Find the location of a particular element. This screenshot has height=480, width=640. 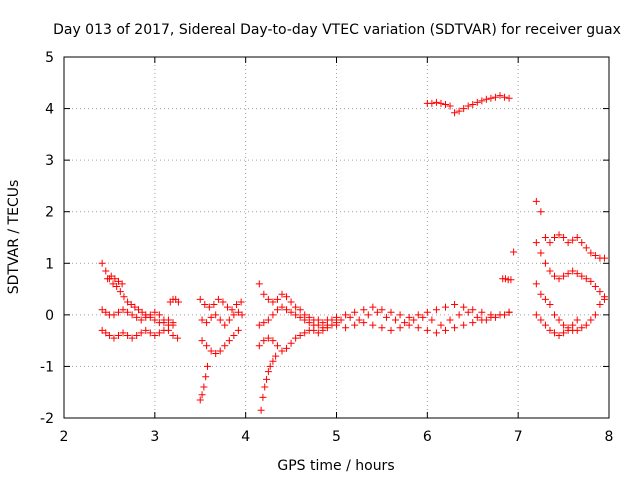

y-axis-title: SDTVAR / TECUs is located at coordinates (14, 237).